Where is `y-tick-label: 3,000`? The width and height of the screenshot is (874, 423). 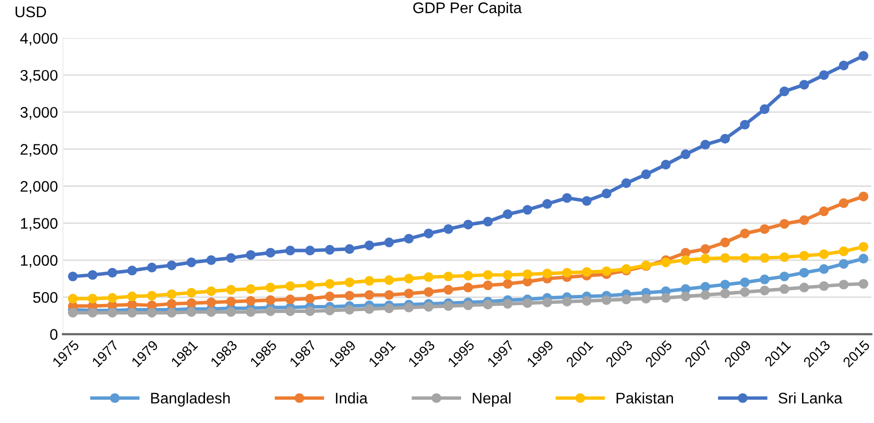 y-tick-label: 3,000 is located at coordinates (39, 113).